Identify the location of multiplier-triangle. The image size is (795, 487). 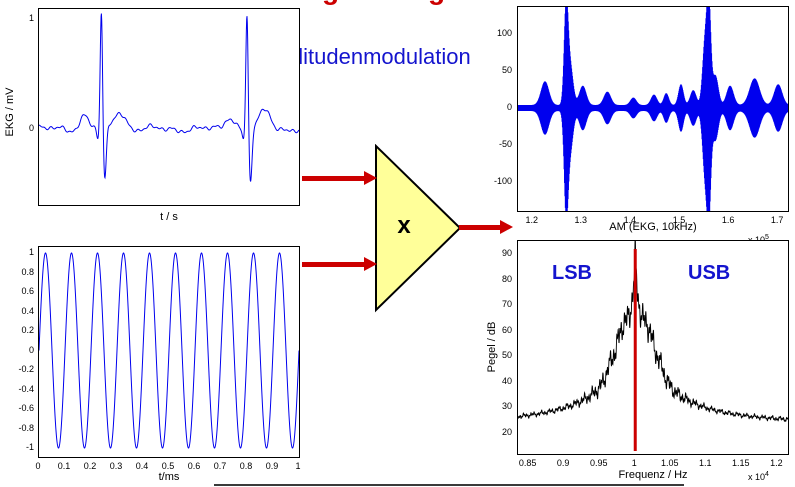
(418, 228).